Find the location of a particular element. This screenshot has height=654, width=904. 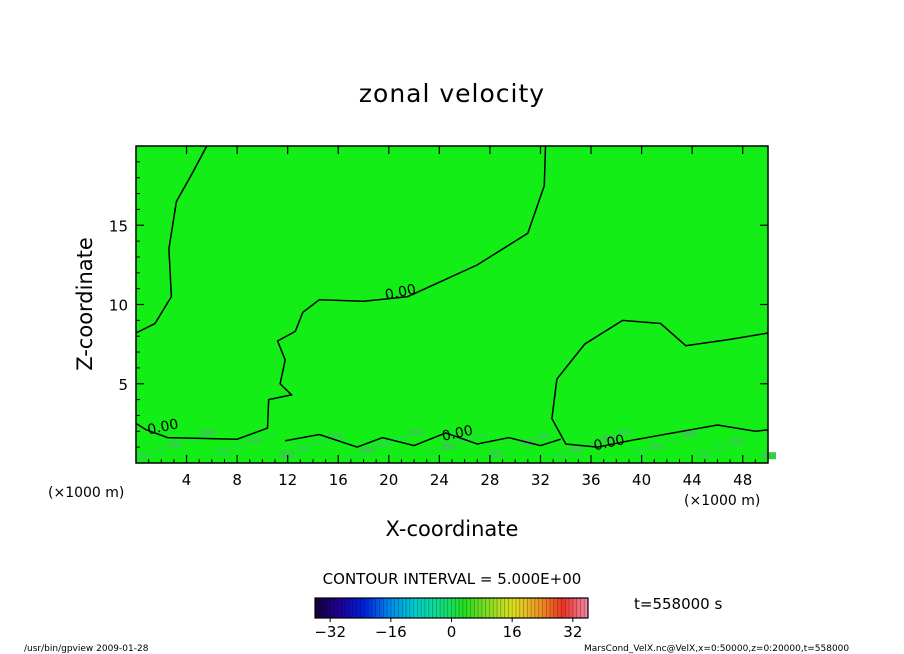

x-tick-label: 32 is located at coordinates (540, 480).